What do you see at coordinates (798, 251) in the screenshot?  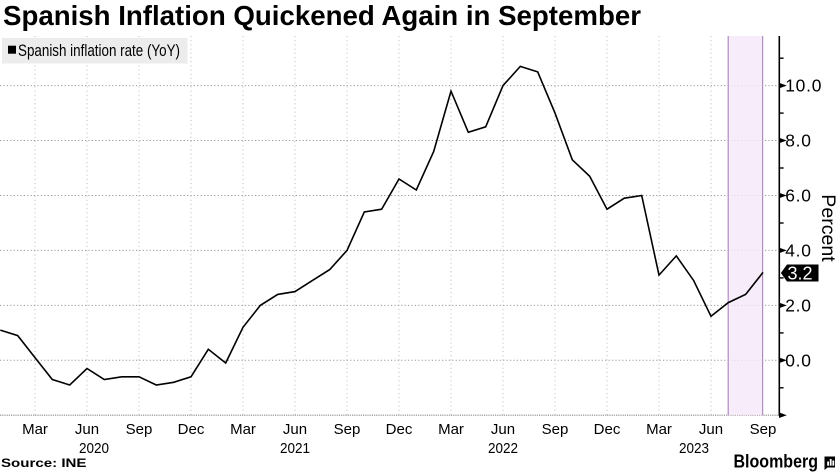 I see `svg-text: 4.0` at bounding box center [798, 251].